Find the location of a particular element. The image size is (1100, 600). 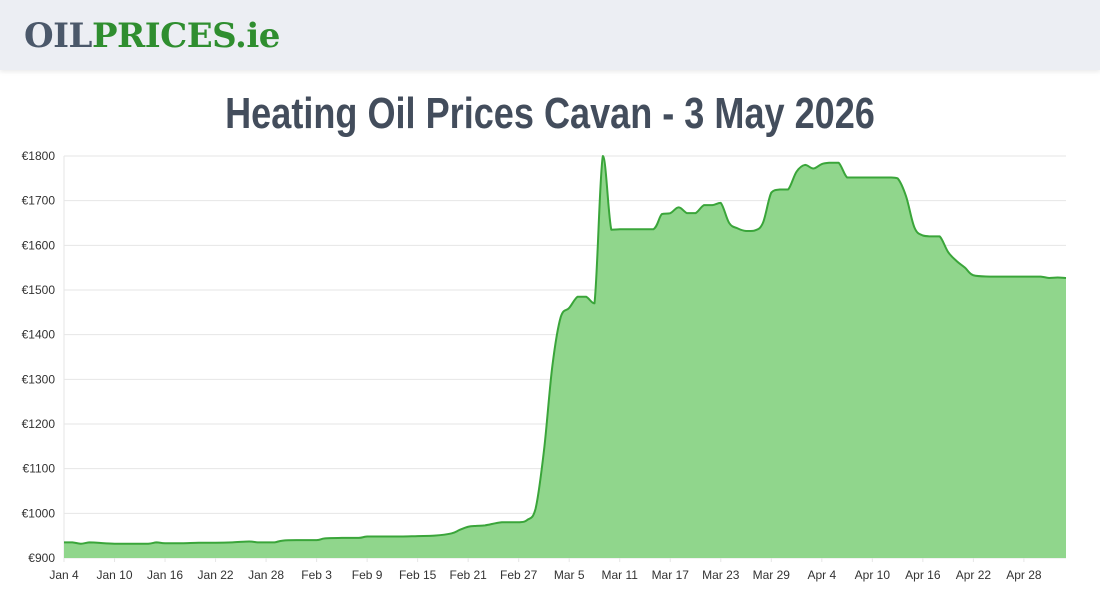

y-tick-label: €1100 is located at coordinates (39, 469).